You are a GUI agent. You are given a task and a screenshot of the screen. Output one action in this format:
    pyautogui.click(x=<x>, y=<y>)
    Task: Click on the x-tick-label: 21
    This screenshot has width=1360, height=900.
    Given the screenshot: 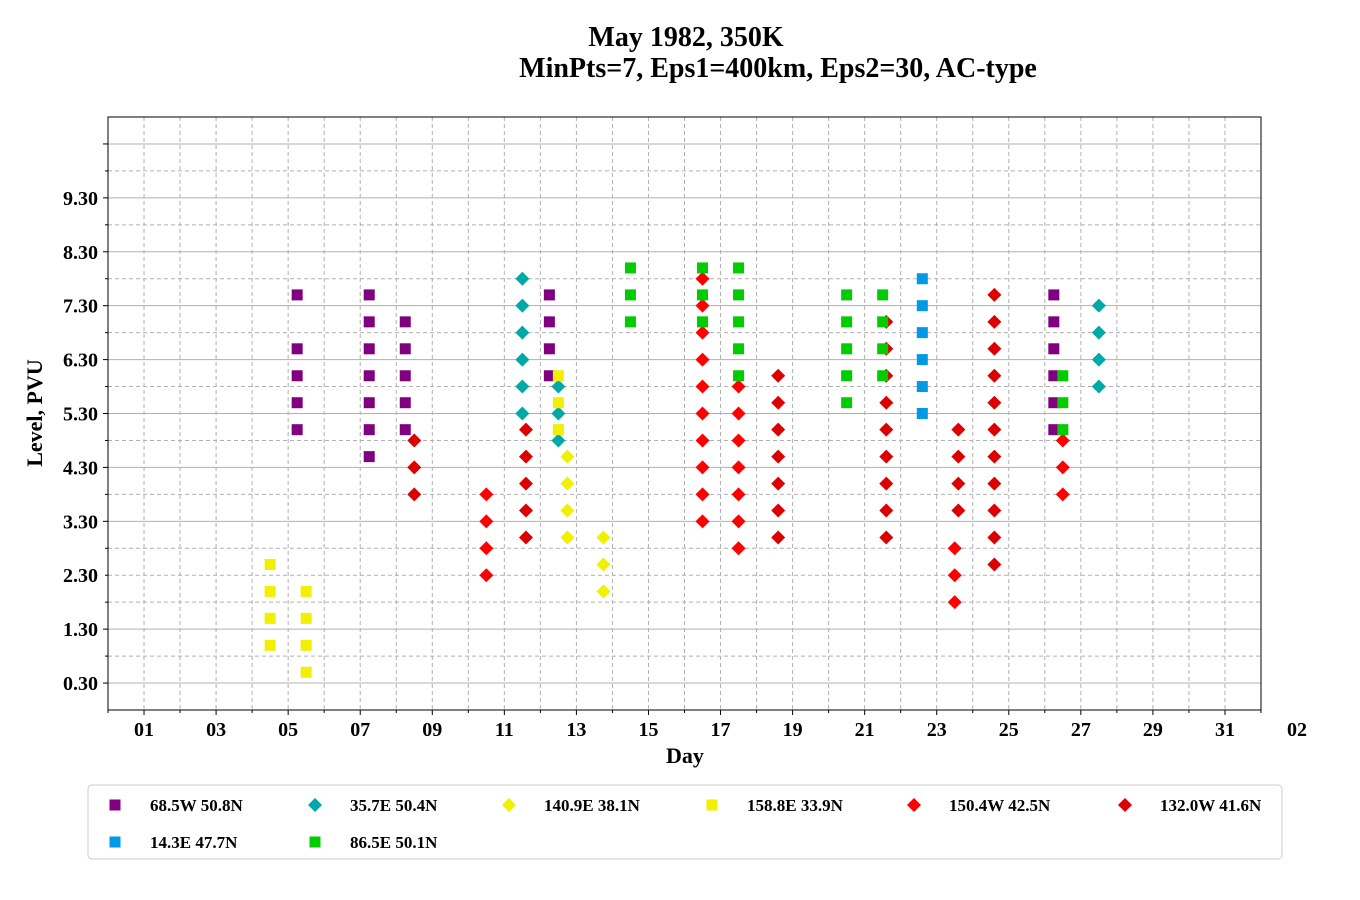 What is the action you would take?
    pyautogui.click(x=865, y=730)
    